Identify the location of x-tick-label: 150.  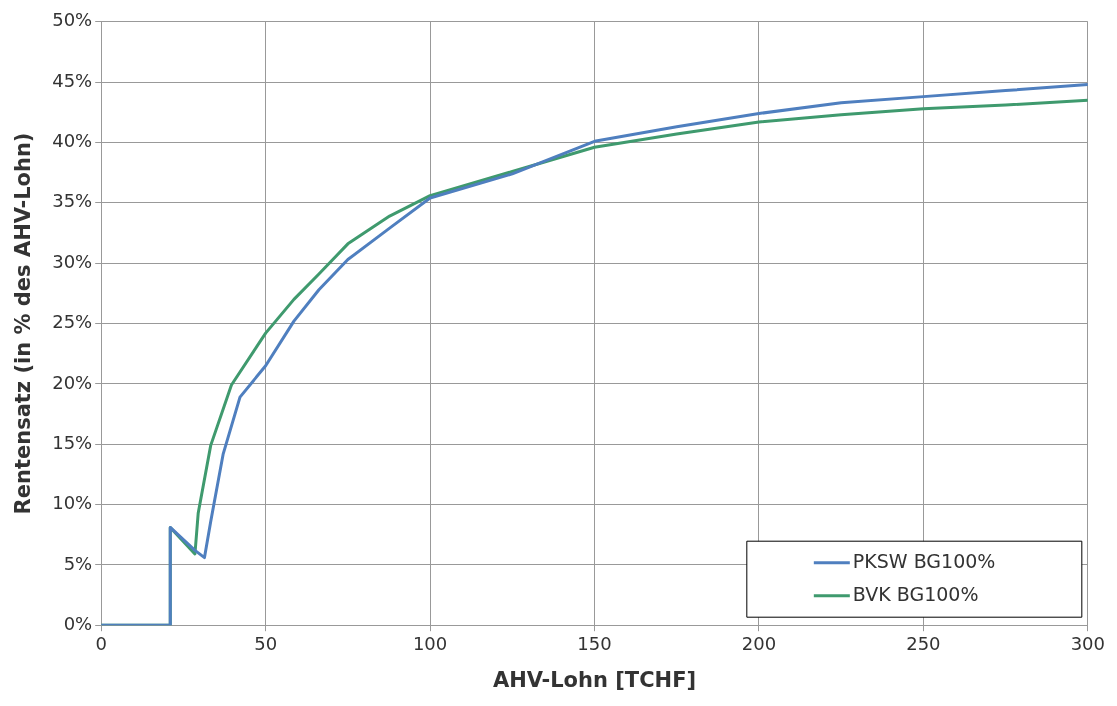
(594, 643).